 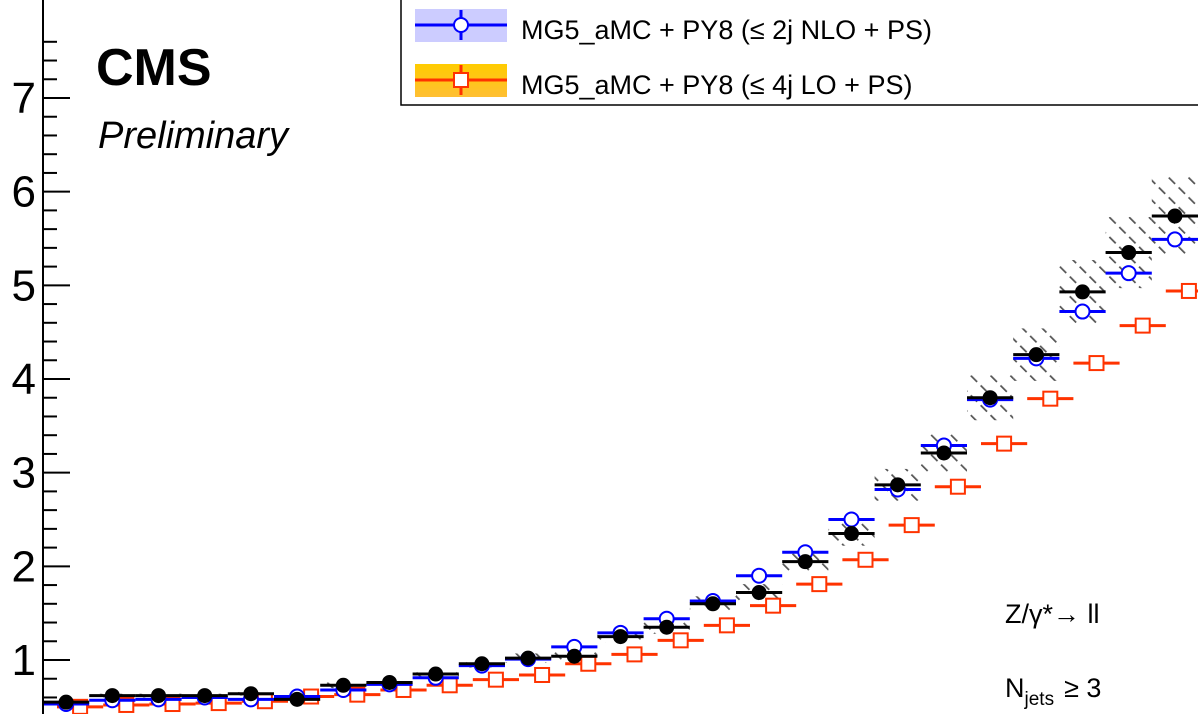 What do you see at coordinates (24, 98) in the screenshot?
I see `y-tick-label: 7` at bounding box center [24, 98].